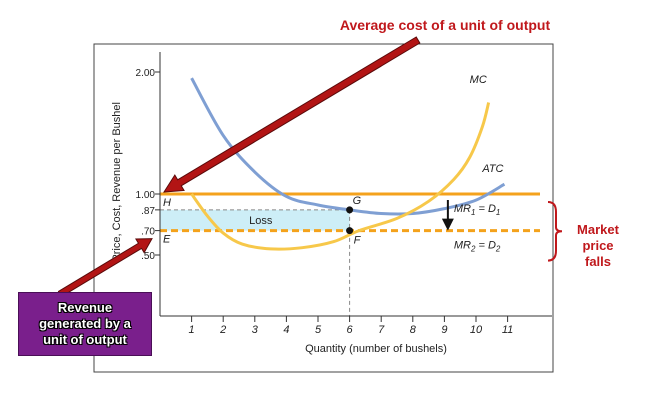 This screenshot has height=412, width=657. I want to click on x-tick-label-9: 9, so click(444, 330).